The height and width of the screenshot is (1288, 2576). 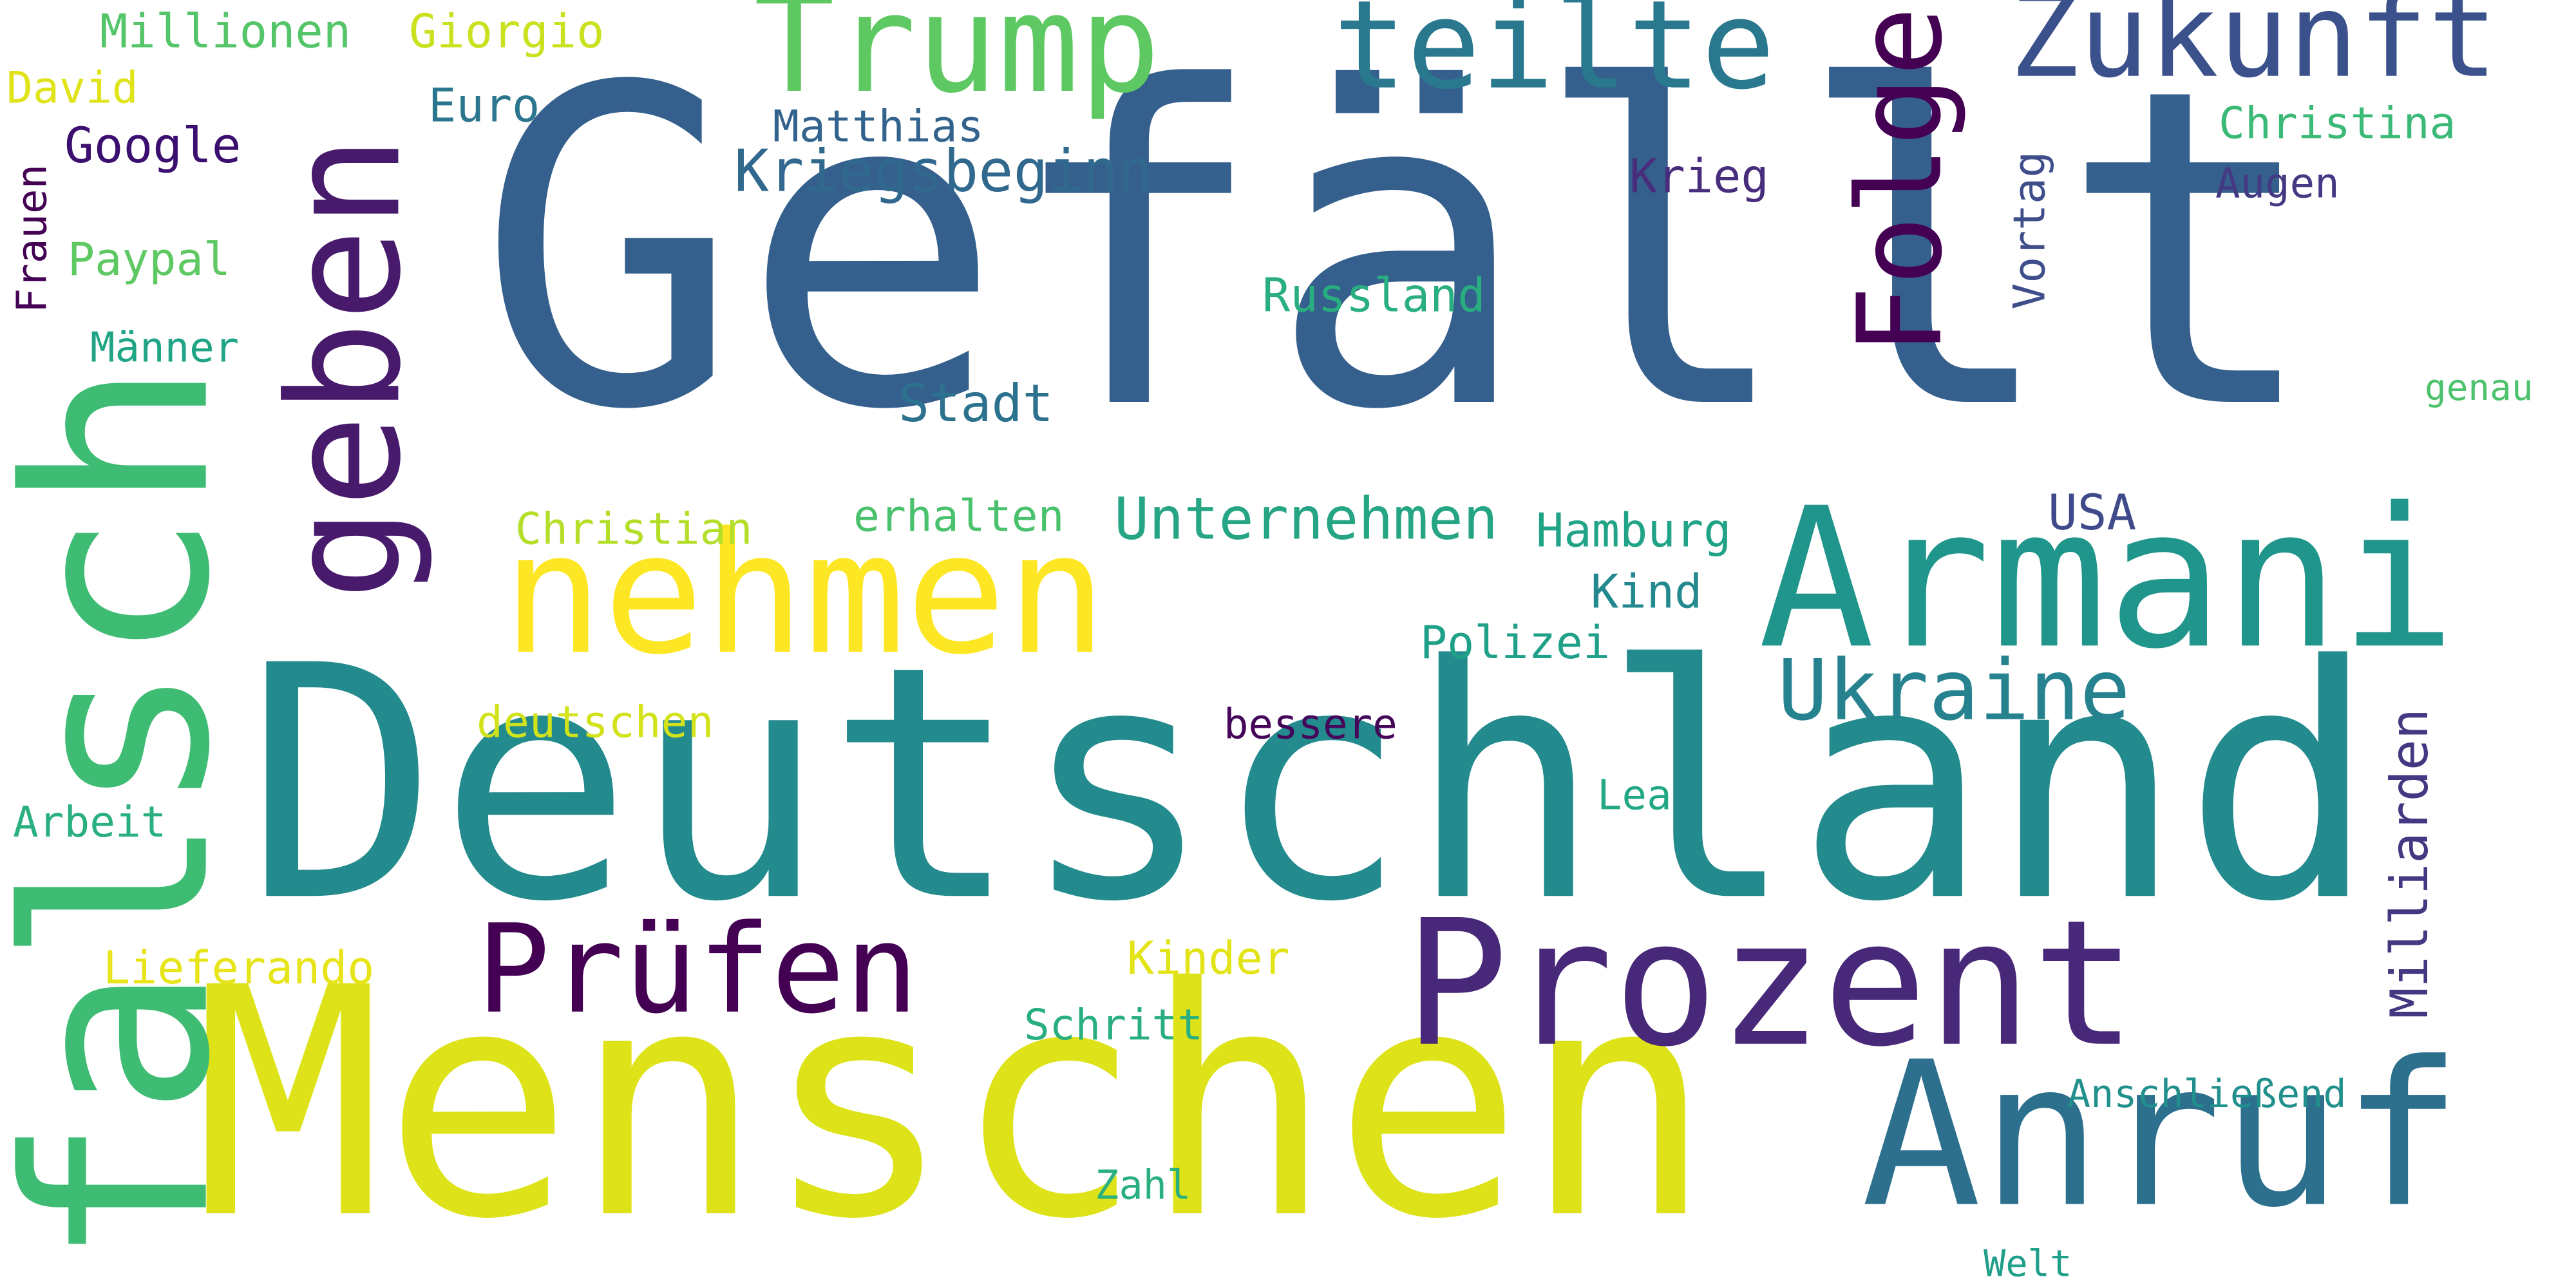 I want to click on word-deutschen: deutschen, so click(x=595, y=722).